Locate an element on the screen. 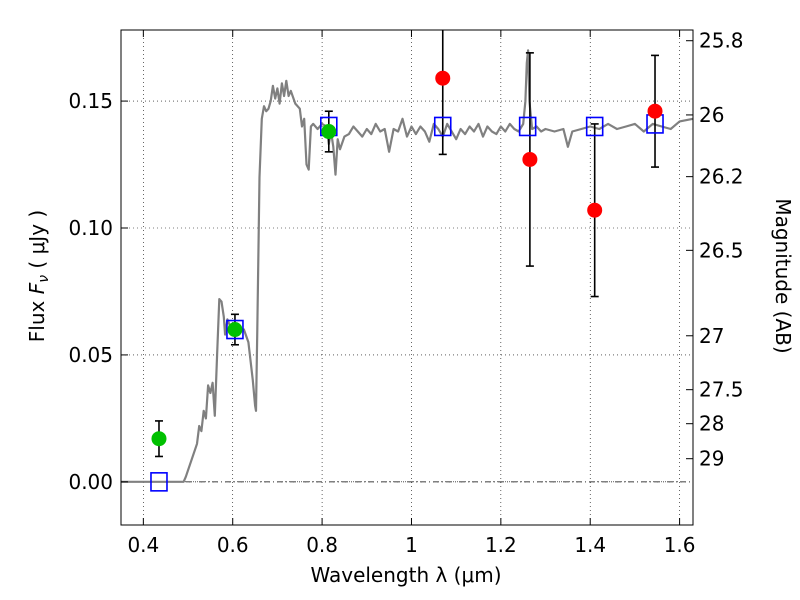 The height and width of the screenshot is (600, 800). x-tick-label: 1.4 is located at coordinates (590, 545).